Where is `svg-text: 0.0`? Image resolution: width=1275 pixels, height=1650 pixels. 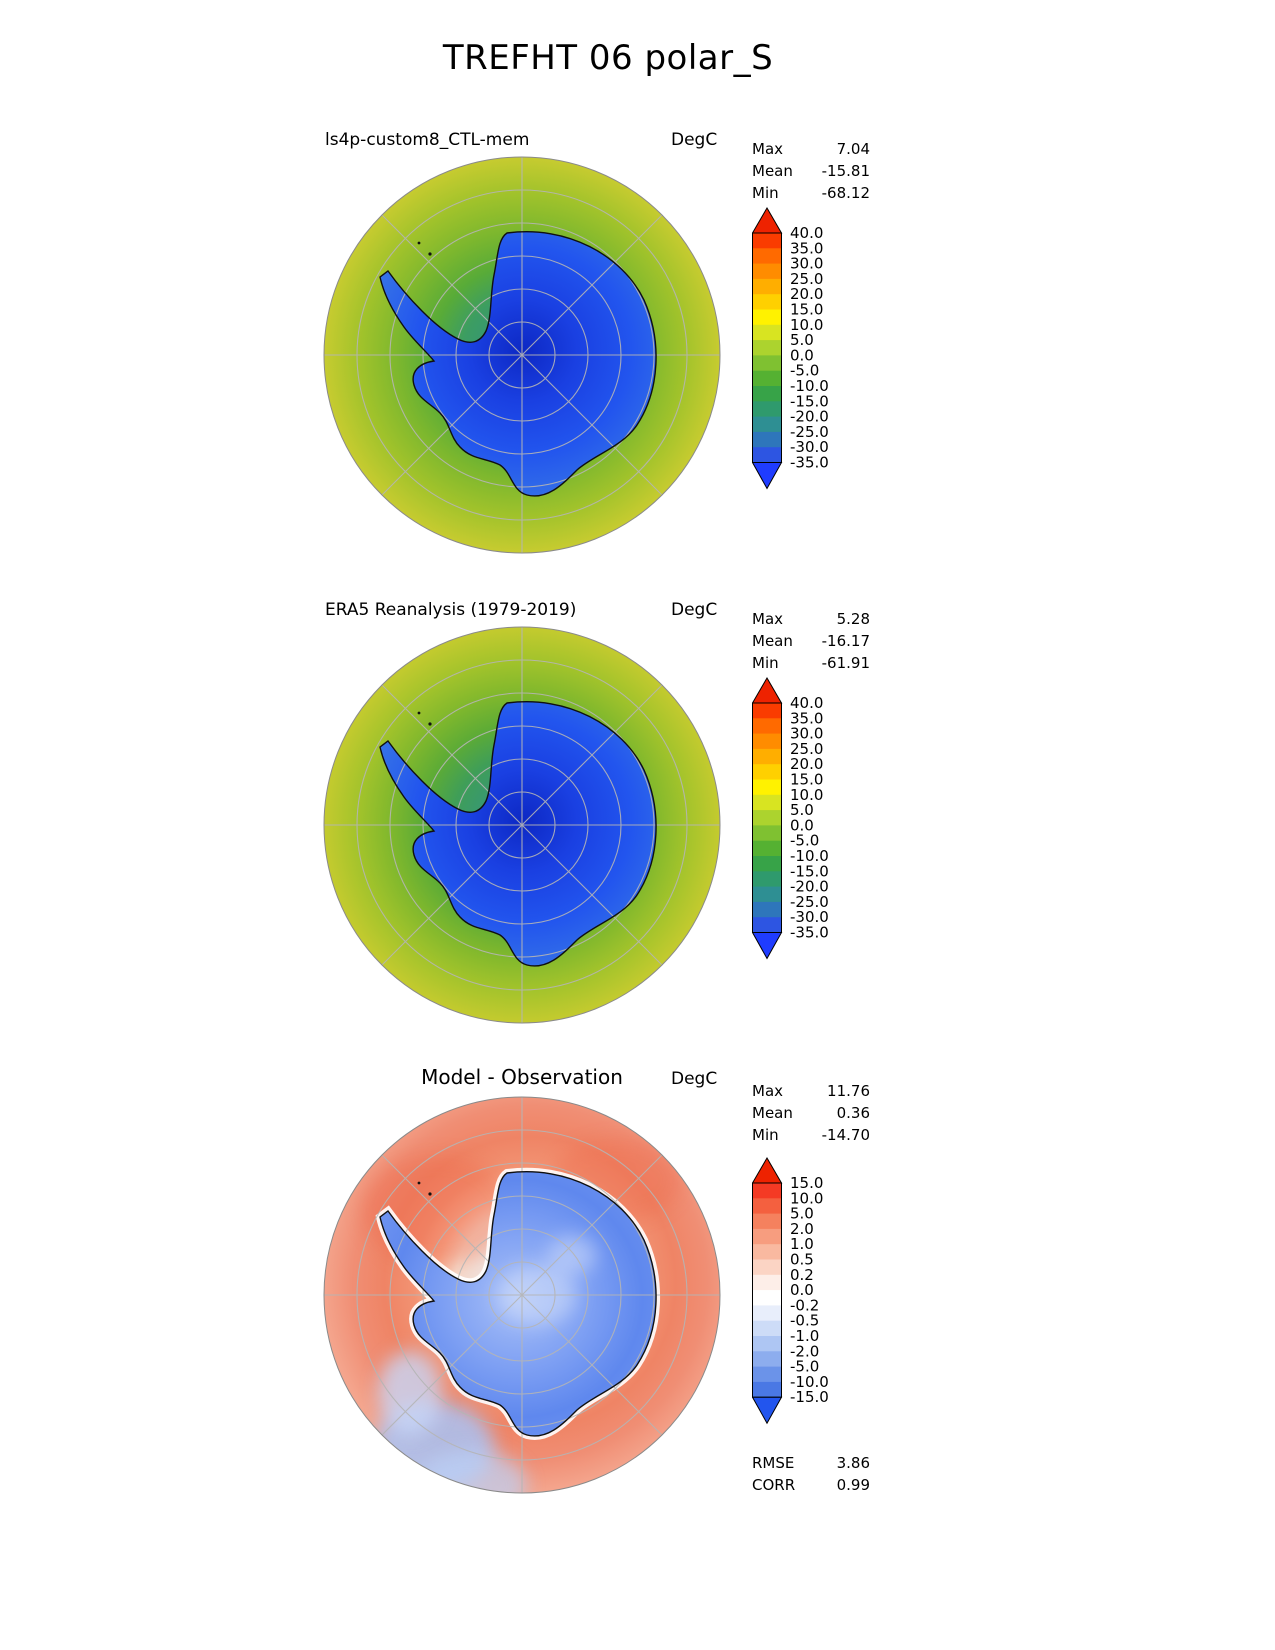 svg-text: 0.0 is located at coordinates (802, 355).